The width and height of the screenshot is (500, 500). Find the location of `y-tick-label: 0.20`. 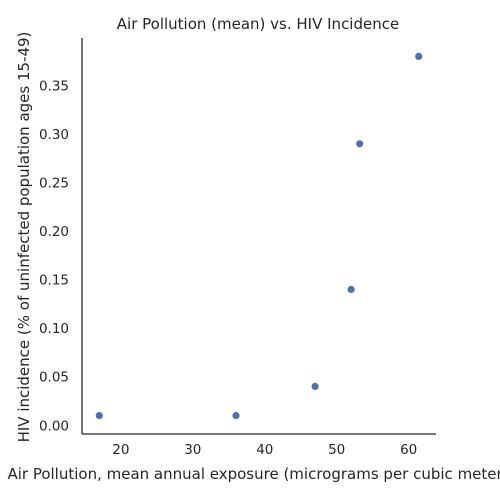

y-tick-label: 0.20 is located at coordinates (54, 232).